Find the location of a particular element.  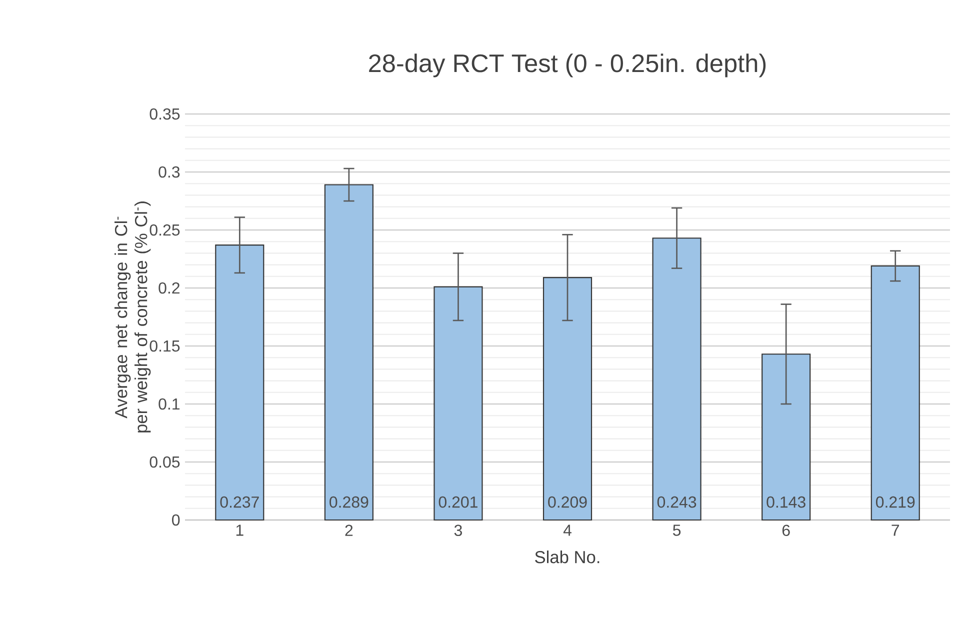

y-tick-label: 0.3 is located at coordinates (169, 172).